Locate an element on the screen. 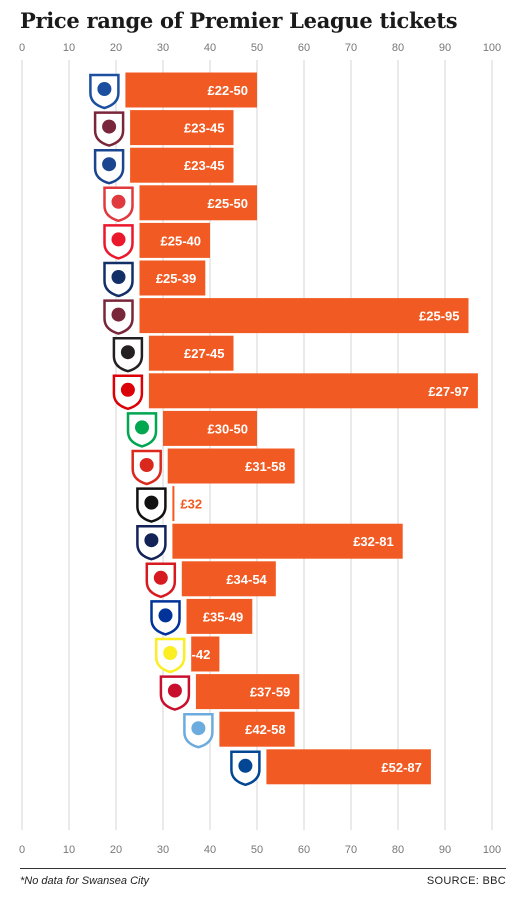 This screenshot has width=526, height=902. watford-crest-icon is located at coordinates (170, 655).